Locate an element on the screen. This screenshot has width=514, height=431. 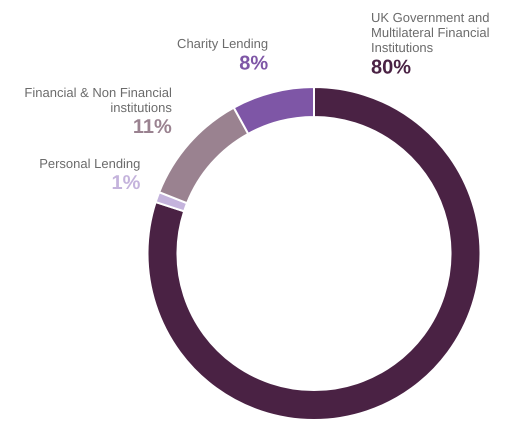
data-label: 11% is located at coordinates (152, 127).